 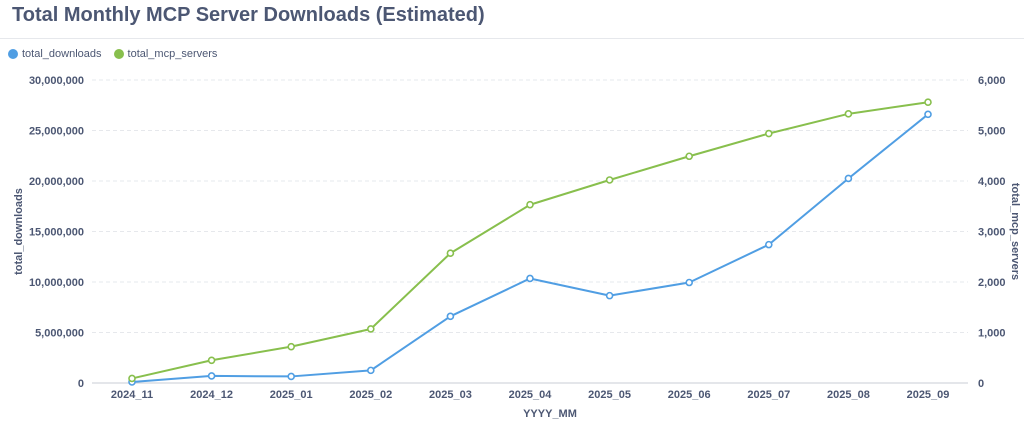 What do you see at coordinates (1015, 231) in the screenshot?
I see `y-axis-title-right: total_mcp_servers` at bounding box center [1015, 231].